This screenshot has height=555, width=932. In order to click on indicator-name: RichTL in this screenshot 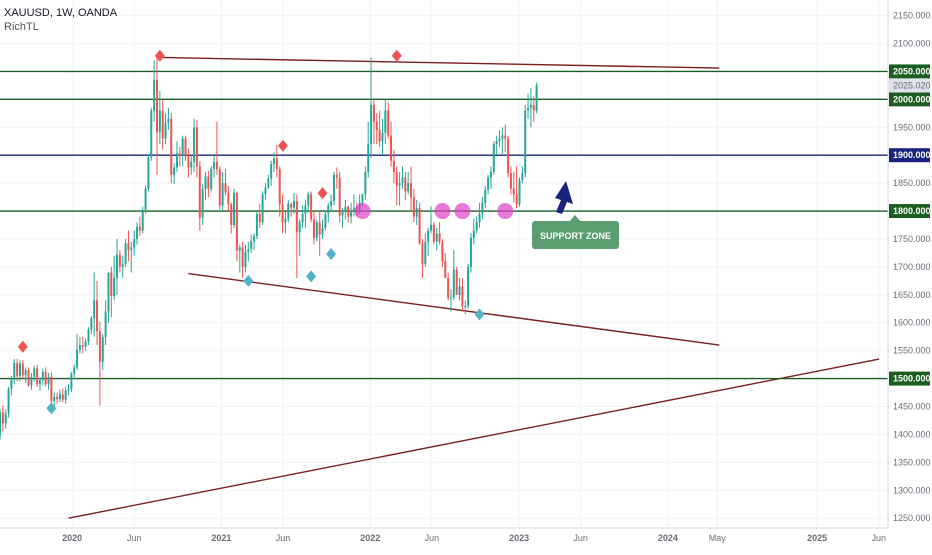, I will do `click(21, 27)`.